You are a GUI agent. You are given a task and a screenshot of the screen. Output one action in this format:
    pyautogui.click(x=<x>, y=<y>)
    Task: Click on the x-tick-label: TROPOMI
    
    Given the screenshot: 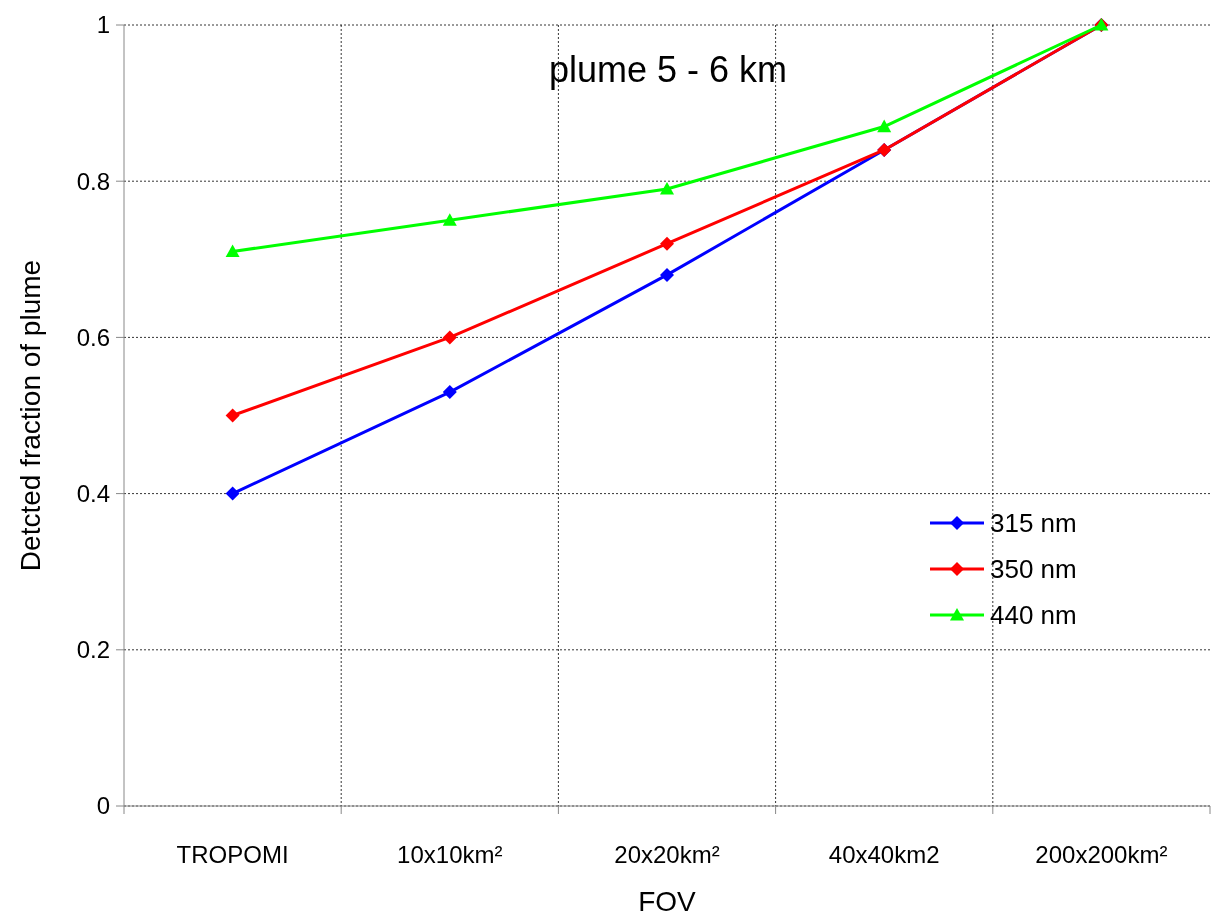 What is the action you would take?
    pyautogui.click(x=232, y=854)
    